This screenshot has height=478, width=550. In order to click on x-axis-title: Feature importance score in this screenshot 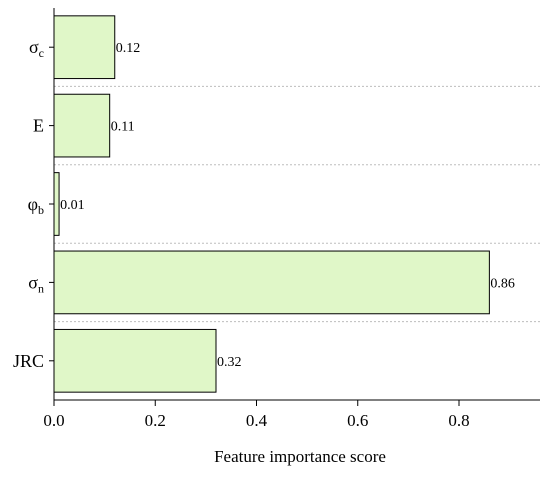, I will do `click(300, 456)`.